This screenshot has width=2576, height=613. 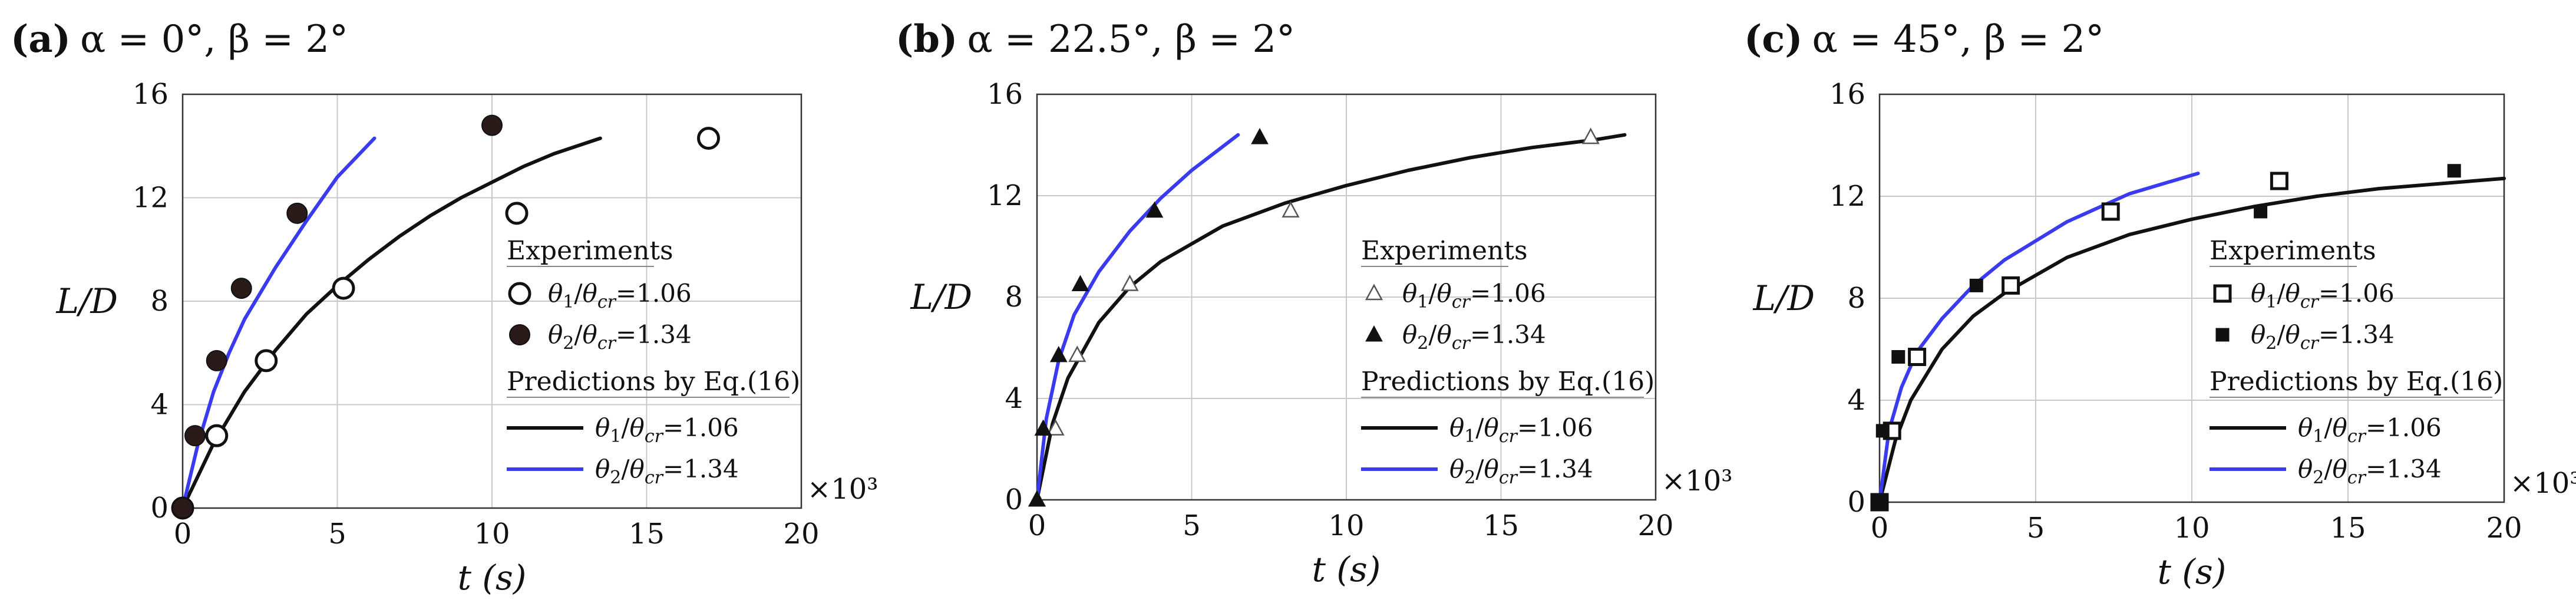 I want to click on panel-title: (a) α = 0°, β = 2°, so click(x=180, y=39).